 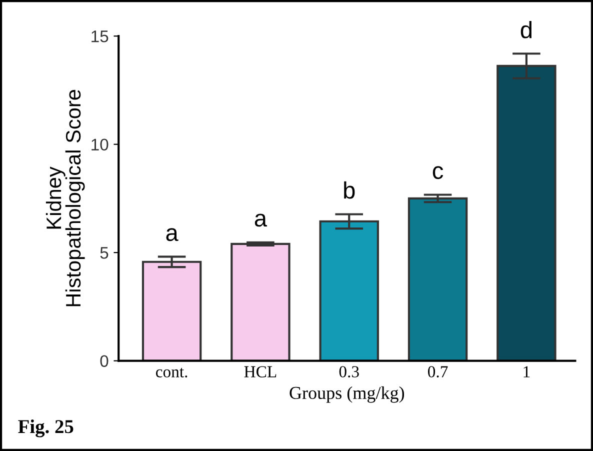 I want to click on x-tick-label: cont., so click(x=172, y=373).